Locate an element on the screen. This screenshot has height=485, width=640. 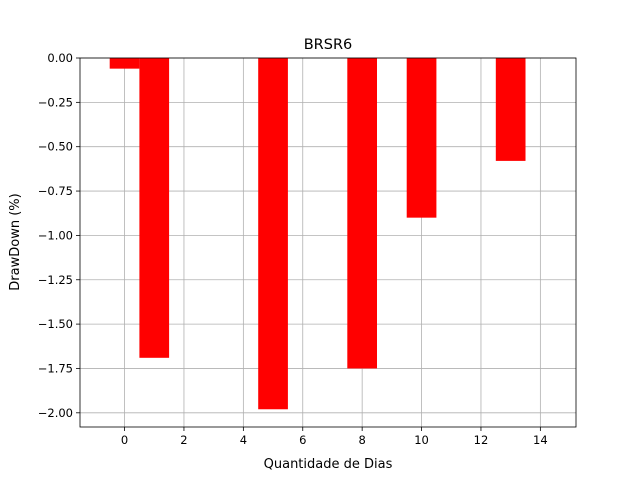
x-tick-label: 4 is located at coordinates (243, 440).